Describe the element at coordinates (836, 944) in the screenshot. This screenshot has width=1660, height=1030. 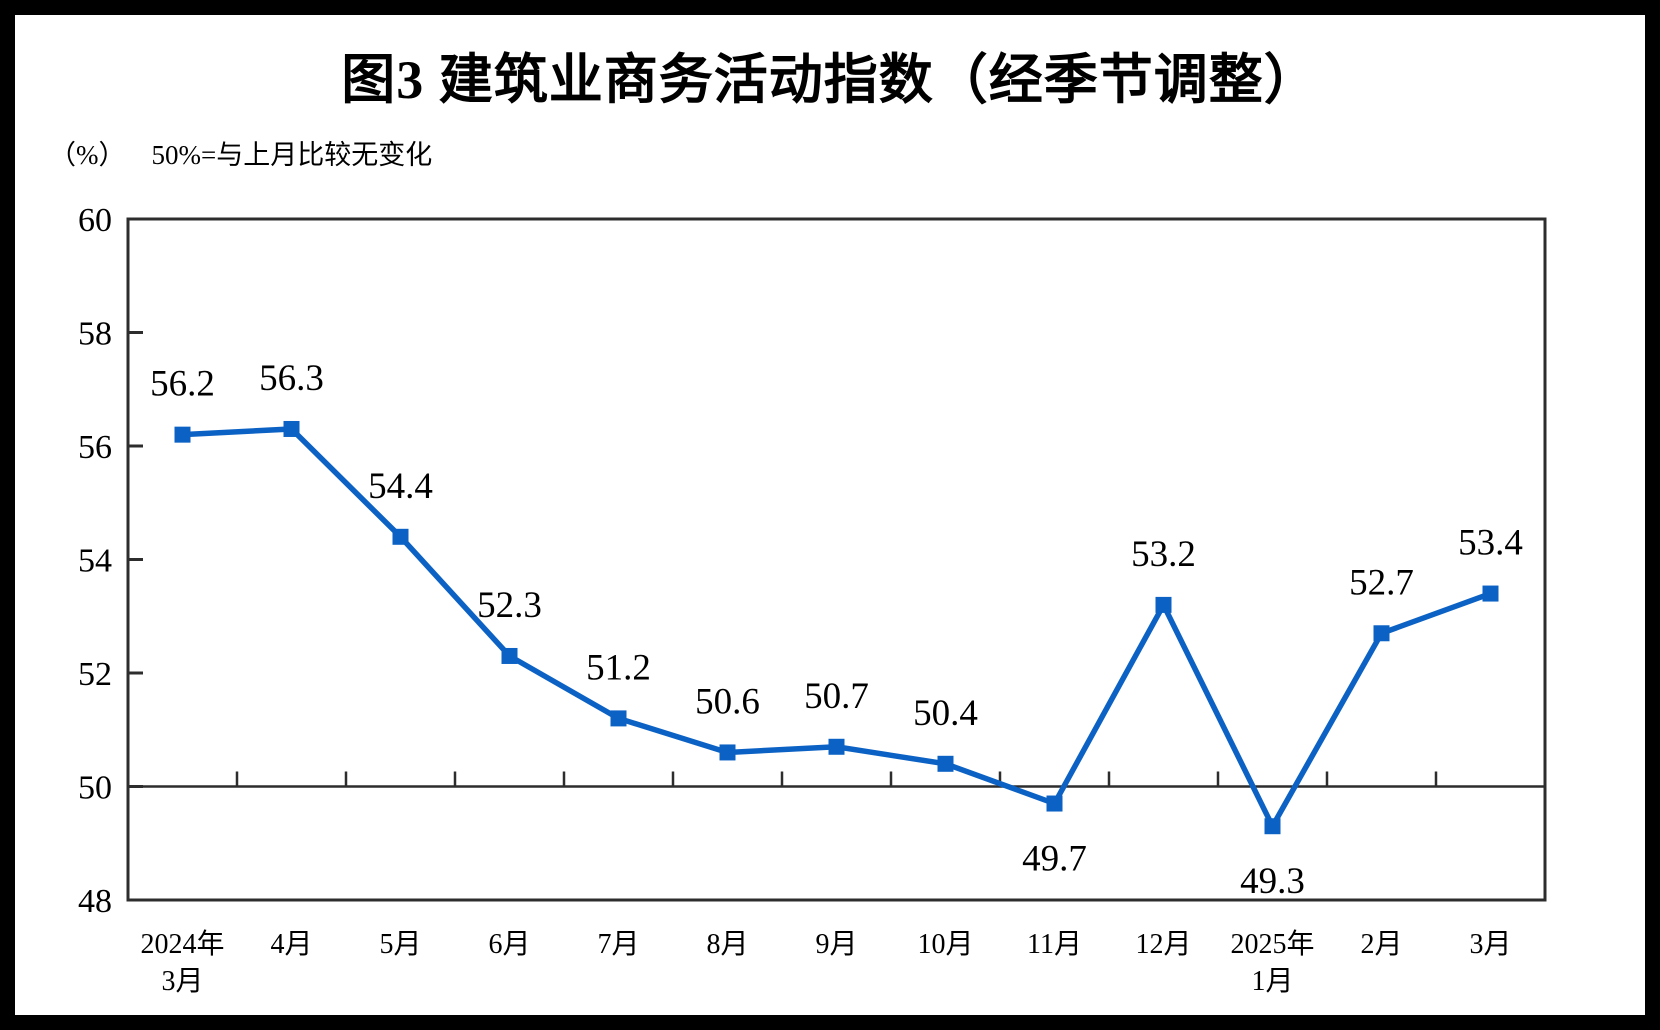
I see `x-axis-label: 9月` at that location.